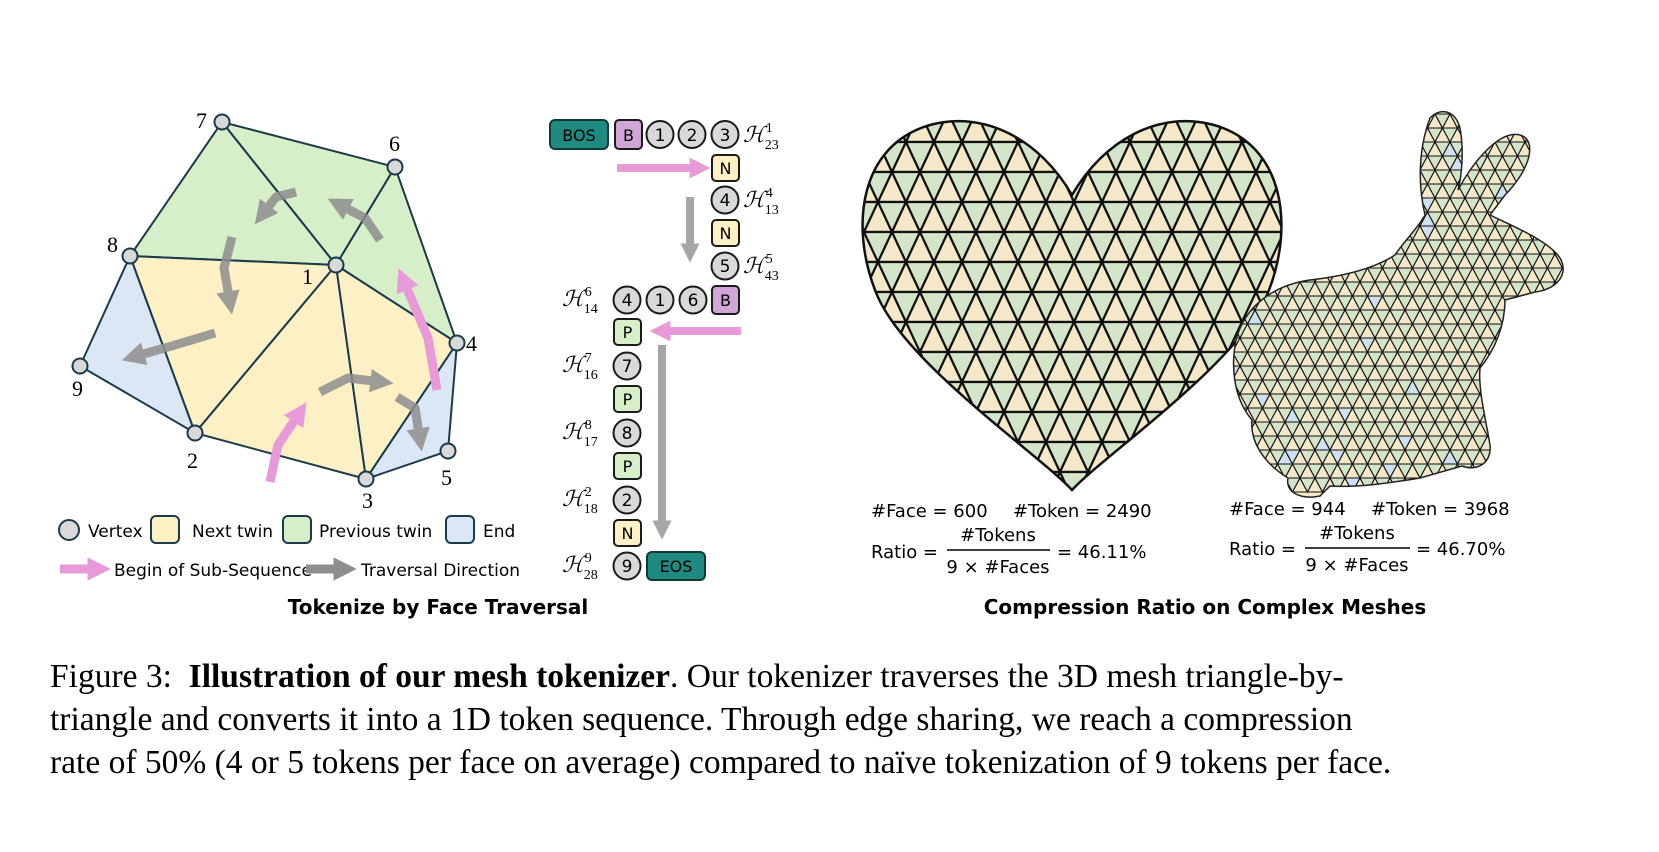 This screenshot has width=1659, height=852. Describe the element at coordinates (213, 571) in the screenshot. I see `legend-begin-label: Begin of Sub-Sequence` at that location.